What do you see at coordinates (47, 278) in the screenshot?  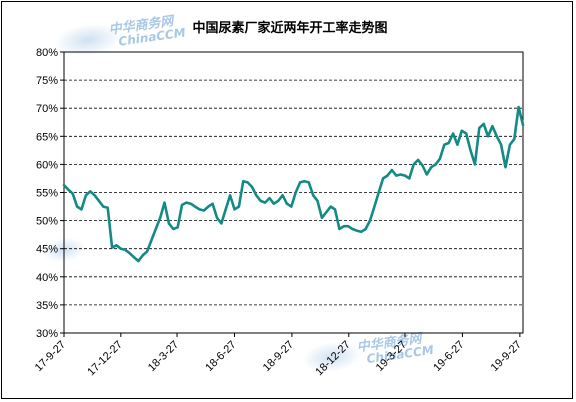 I see `y-tick-label: 40%` at bounding box center [47, 278].